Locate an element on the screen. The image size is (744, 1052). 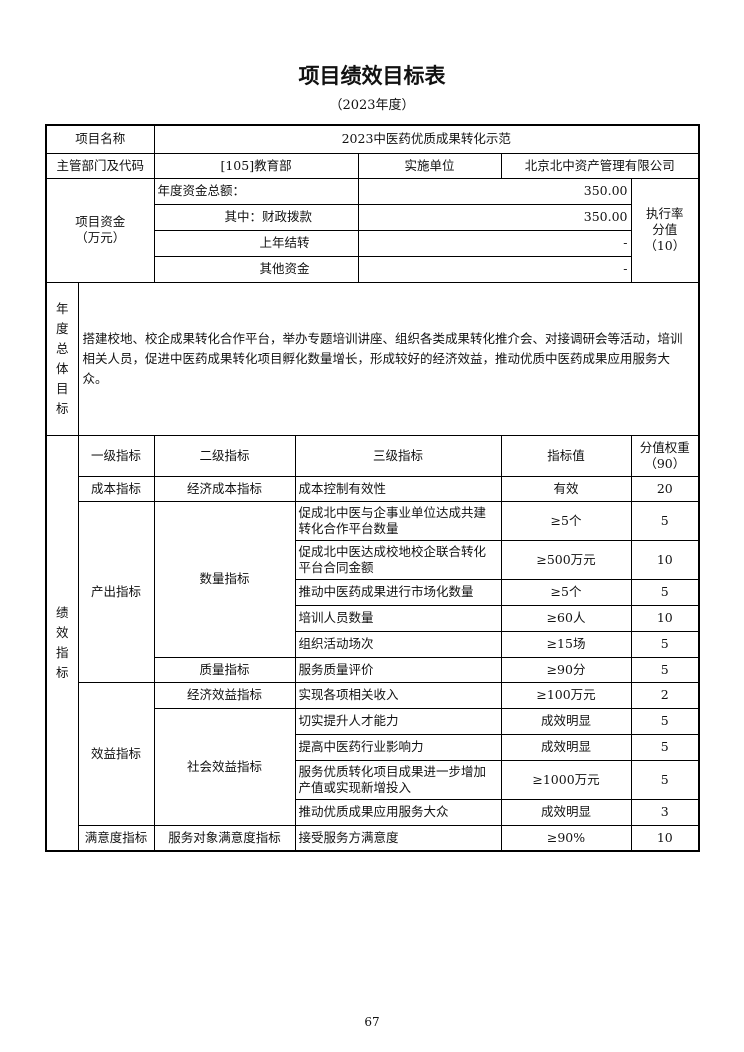
l2-cell: 经济效益指标 is located at coordinates (224, 695).